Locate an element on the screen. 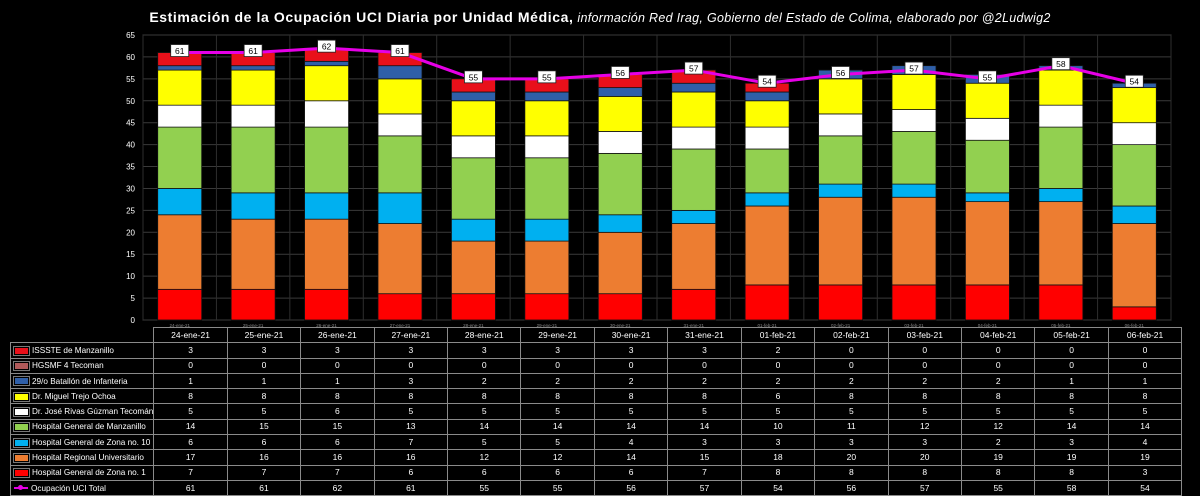  table-column-header: 25-ene-21 is located at coordinates (264, 335).